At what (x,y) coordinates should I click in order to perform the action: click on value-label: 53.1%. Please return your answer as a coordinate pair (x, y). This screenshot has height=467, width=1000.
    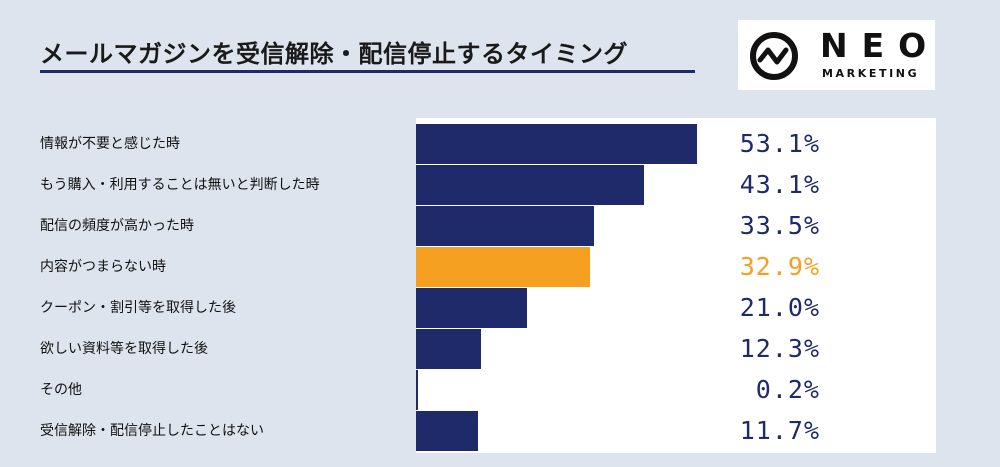
    Looking at the image, I should click on (779, 143).